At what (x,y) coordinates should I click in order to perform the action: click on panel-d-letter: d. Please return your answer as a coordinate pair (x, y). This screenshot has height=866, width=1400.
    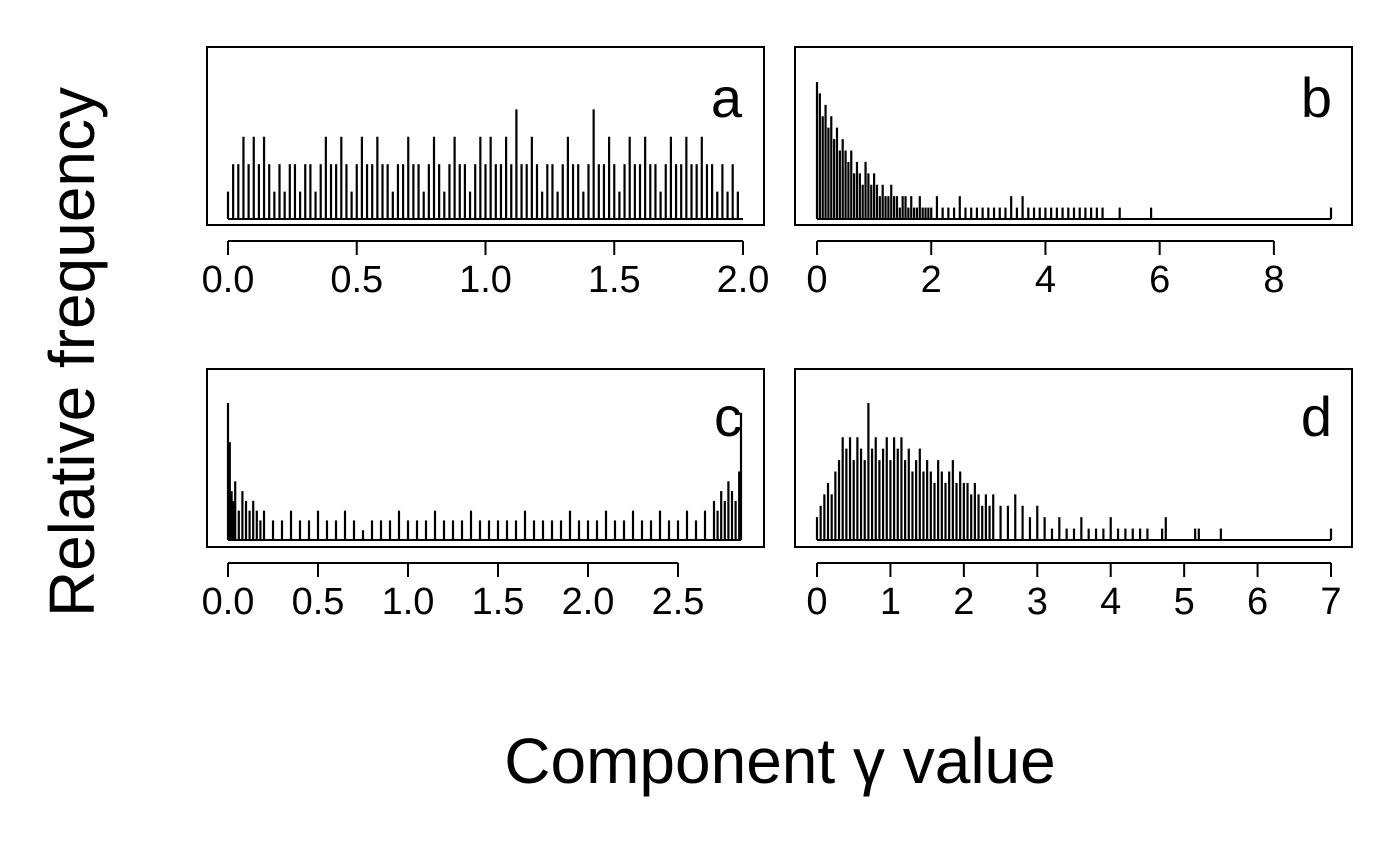
    Looking at the image, I should click on (1316, 416).